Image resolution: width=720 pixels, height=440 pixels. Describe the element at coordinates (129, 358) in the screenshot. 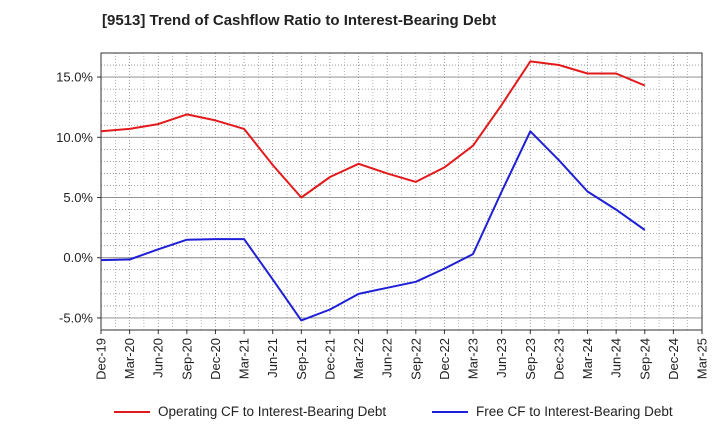

I see `x-tick-label: Mar-20` at that location.